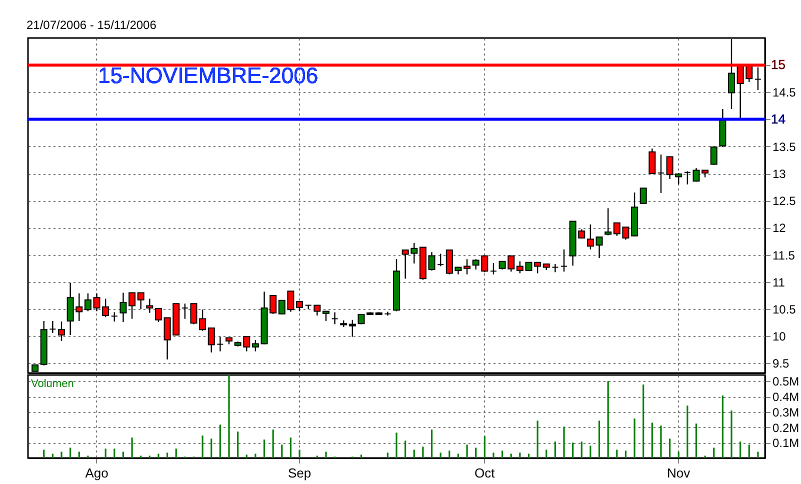 The width and height of the screenshot is (801, 484). I want to click on y-tick-label: 12.5, so click(784, 201).